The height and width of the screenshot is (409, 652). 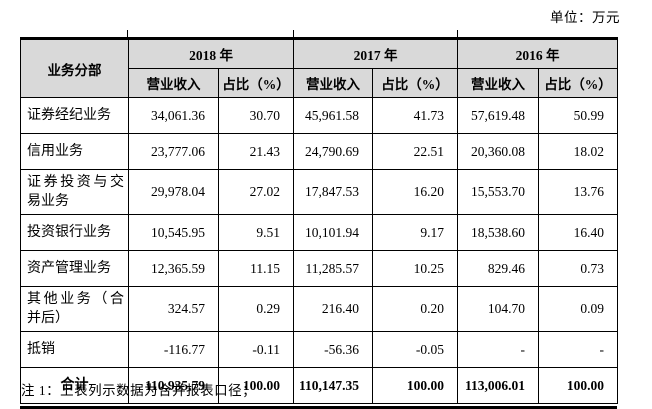 I want to click on subheader-share-2017: 占比（%）, so click(x=415, y=83).